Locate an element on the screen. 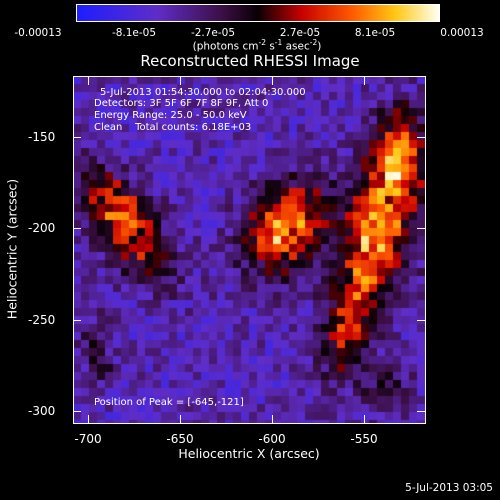 This screenshot has width=500, height=500. peak-position-annotation: Position of Peak = [-645,-121] is located at coordinates (169, 402).